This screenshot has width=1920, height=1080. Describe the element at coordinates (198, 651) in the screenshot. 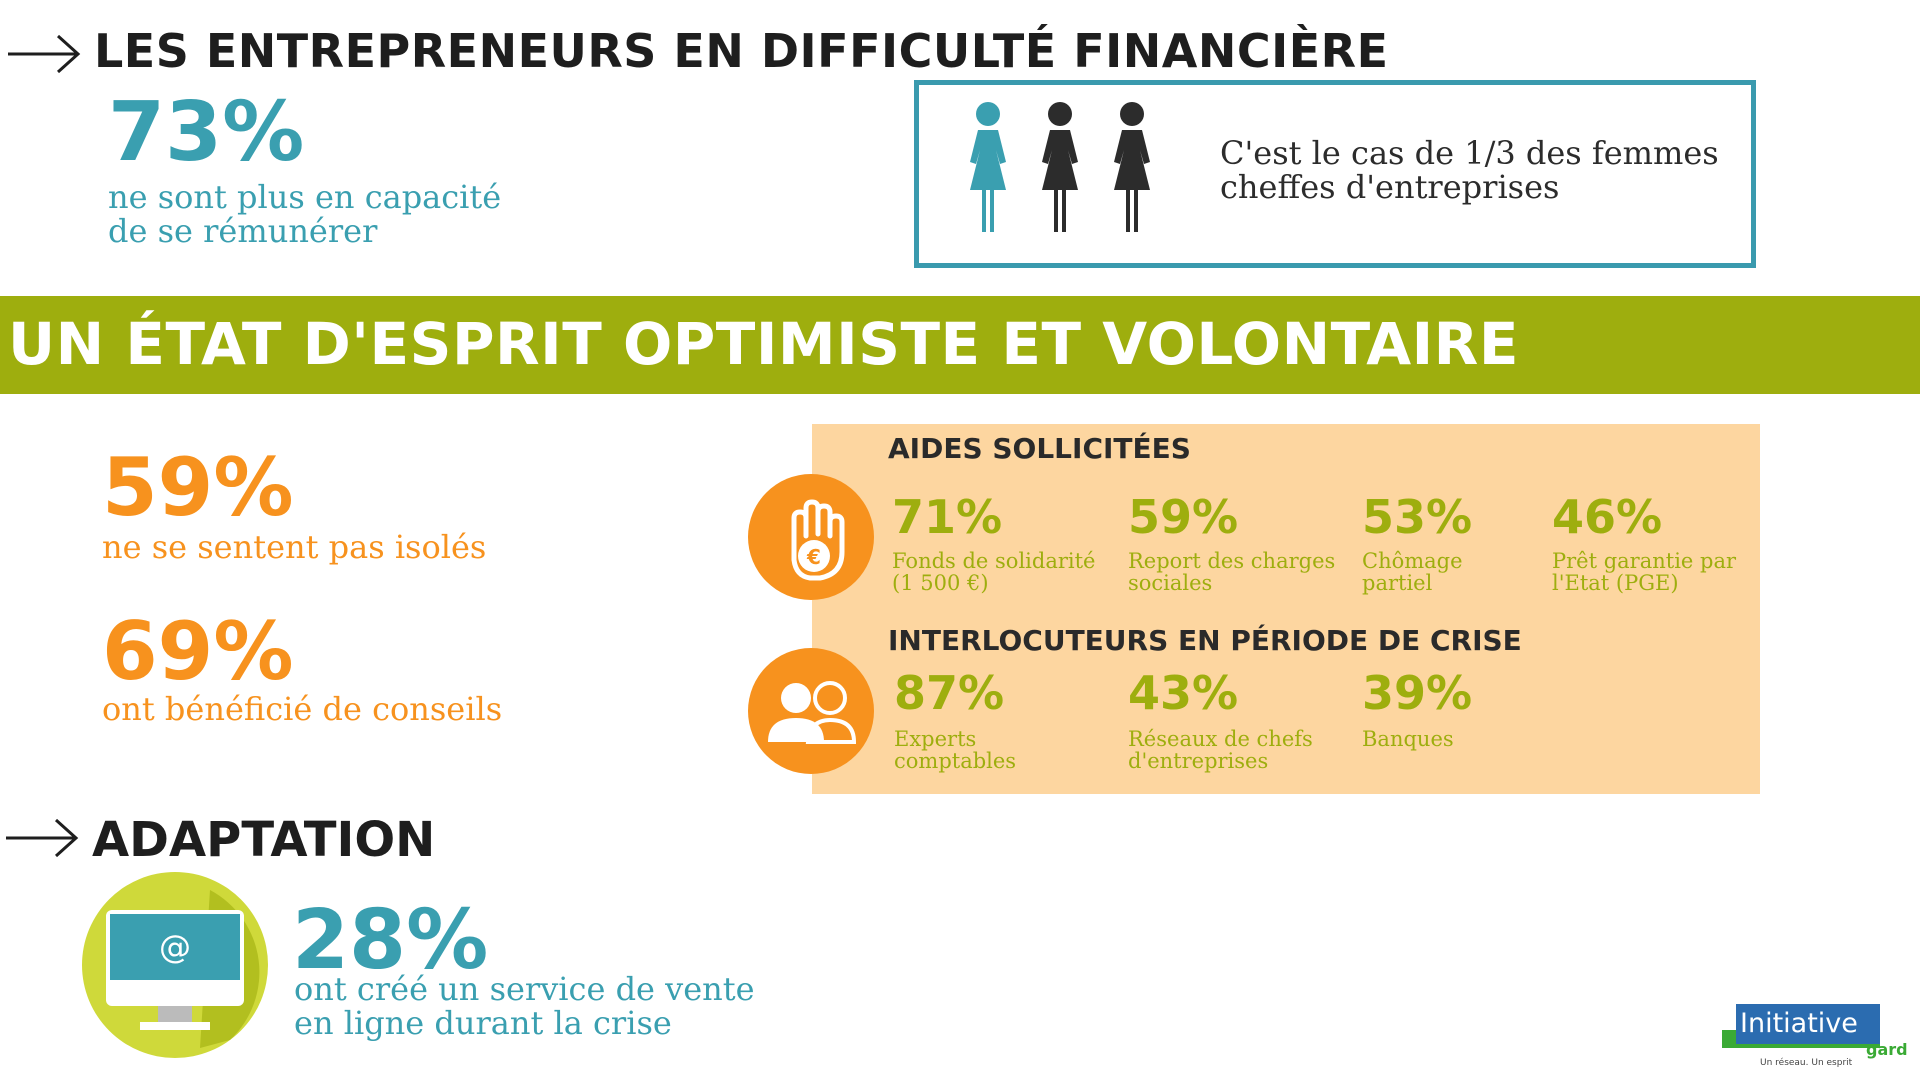

I see `stat-advice: 69%` at that location.